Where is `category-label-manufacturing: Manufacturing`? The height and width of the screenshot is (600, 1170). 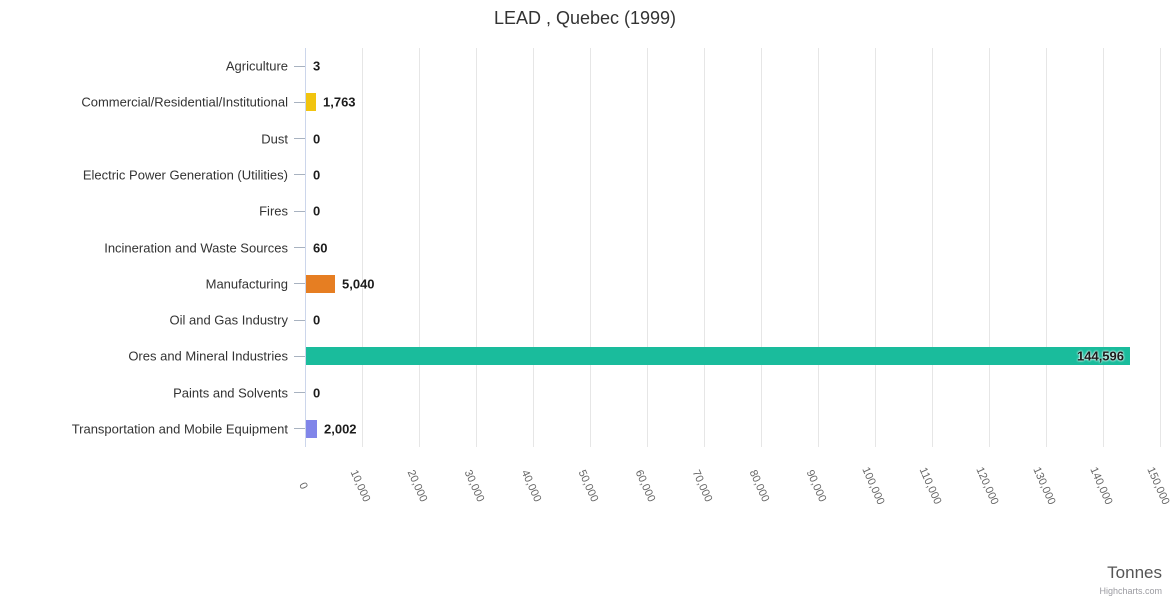
category-label-manufacturing: Manufacturing is located at coordinates (246, 284).